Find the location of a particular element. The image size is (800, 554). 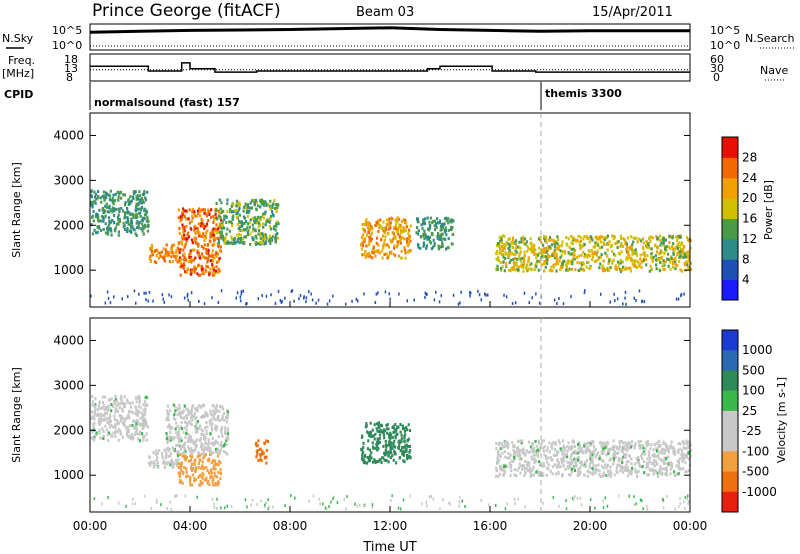

freq-label-line1: Freq. is located at coordinates (21, 60).